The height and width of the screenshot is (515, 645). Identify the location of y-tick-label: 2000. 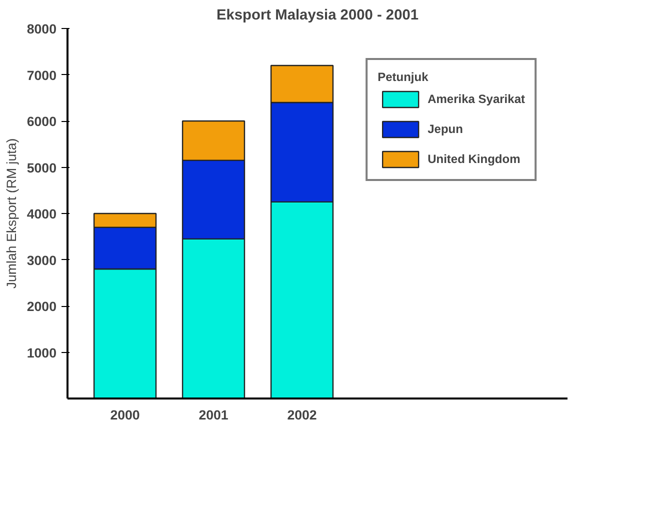
(41, 306).